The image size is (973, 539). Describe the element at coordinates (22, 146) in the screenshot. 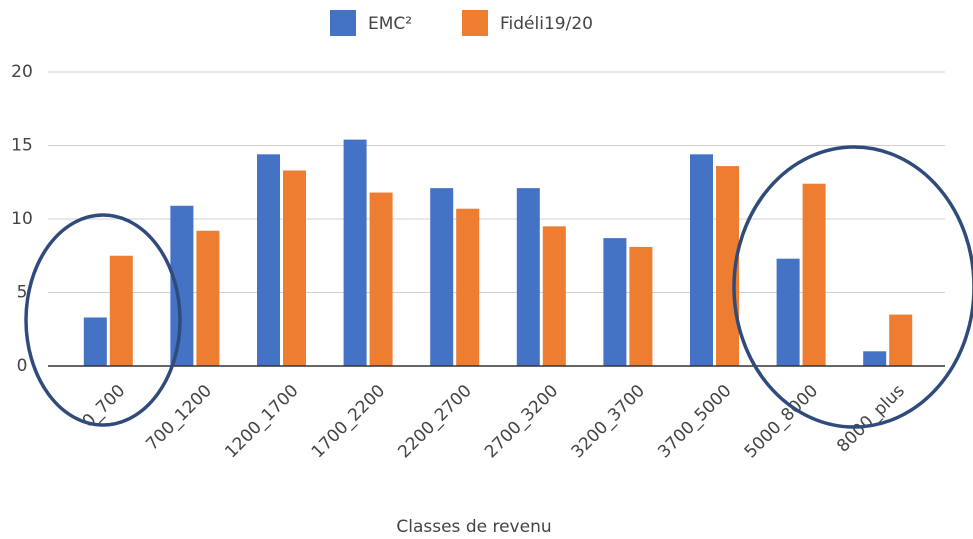

I see `y-tick-label: 15` at that location.